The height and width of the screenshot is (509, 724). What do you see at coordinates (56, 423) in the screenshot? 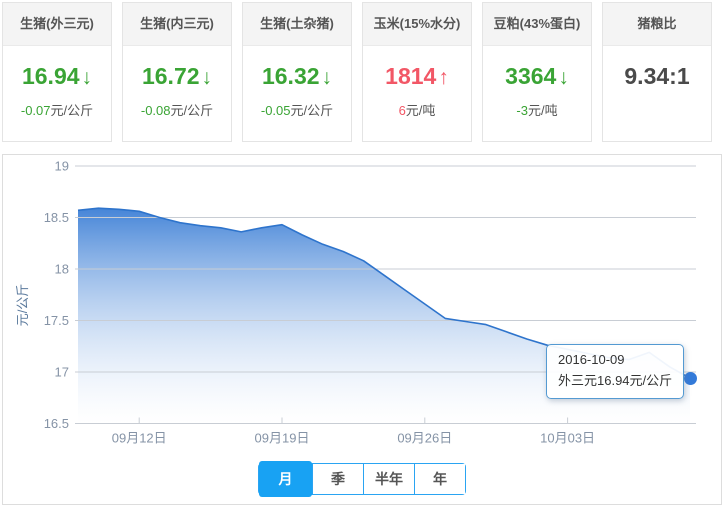
I see `svg-text: 16.5` at bounding box center [56, 423].